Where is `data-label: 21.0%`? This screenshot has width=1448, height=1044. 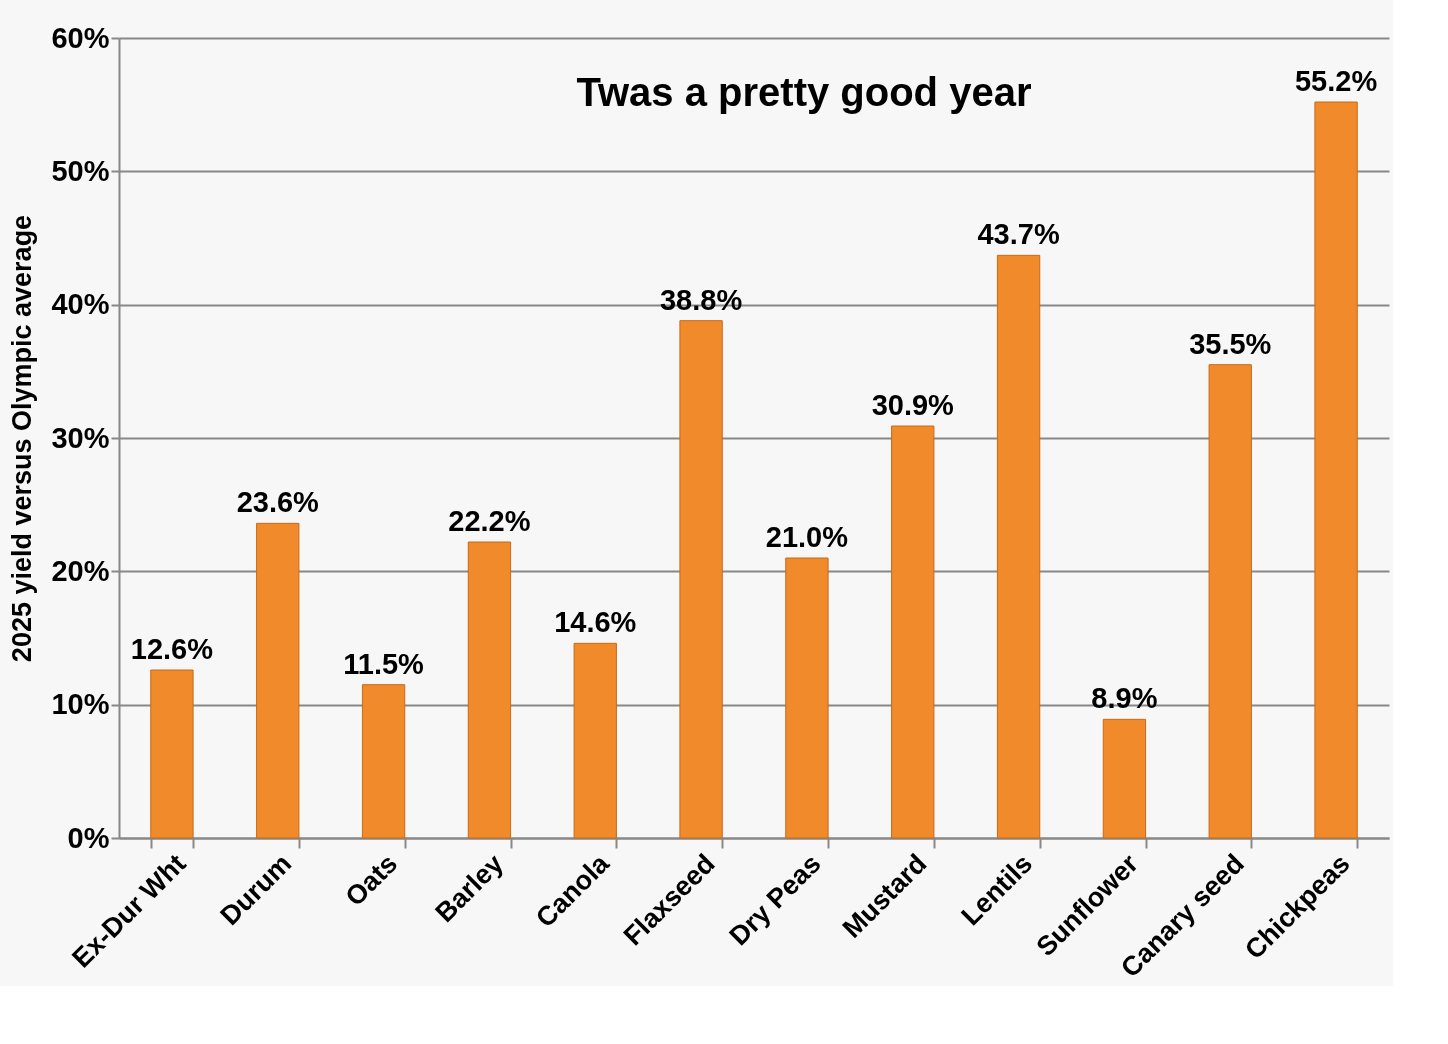
data-label: 21.0% is located at coordinates (807, 537).